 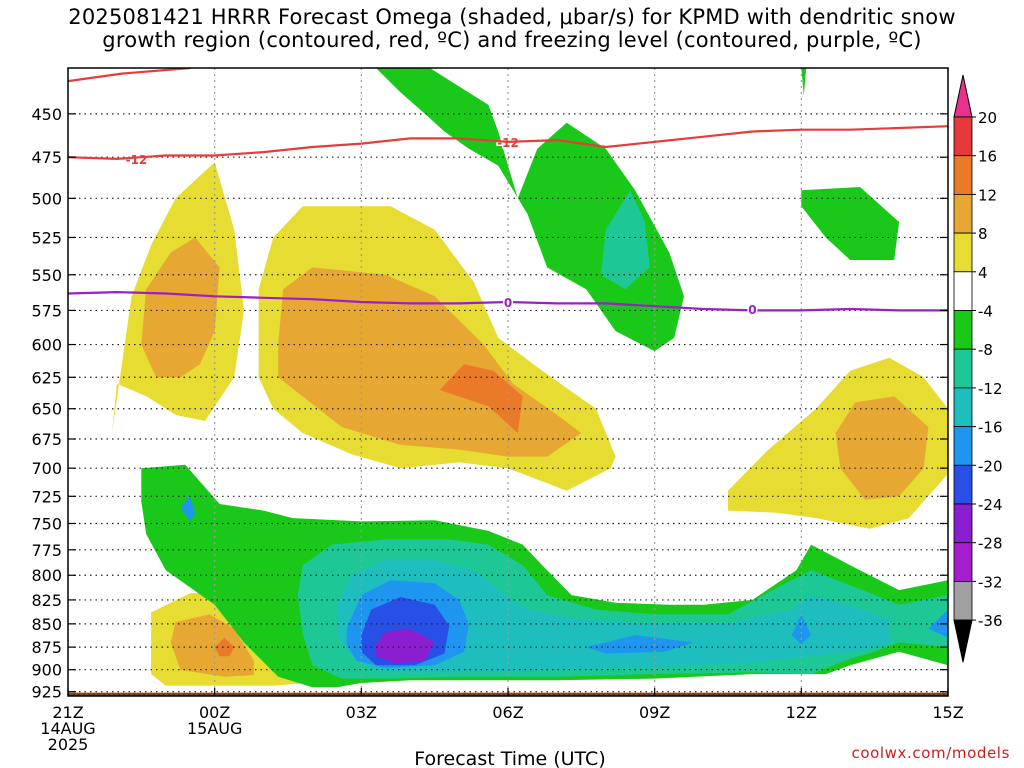 What do you see at coordinates (46, 409) in the screenshot?
I see `y-tick-label: 650` at bounding box center [46, 409].